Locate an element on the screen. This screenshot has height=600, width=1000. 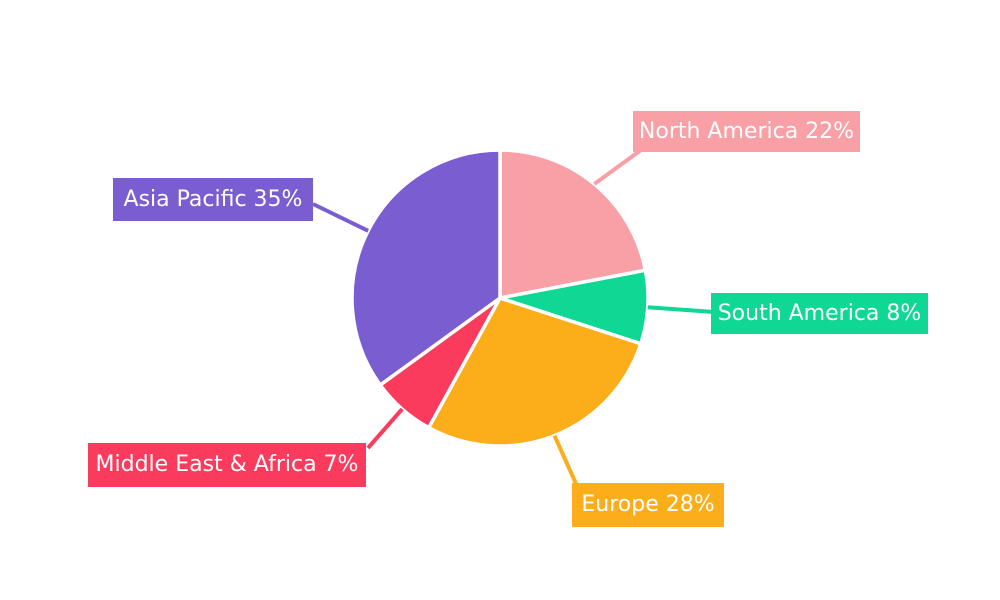
pie-slice-north-america is located at coordinates (573, 224).